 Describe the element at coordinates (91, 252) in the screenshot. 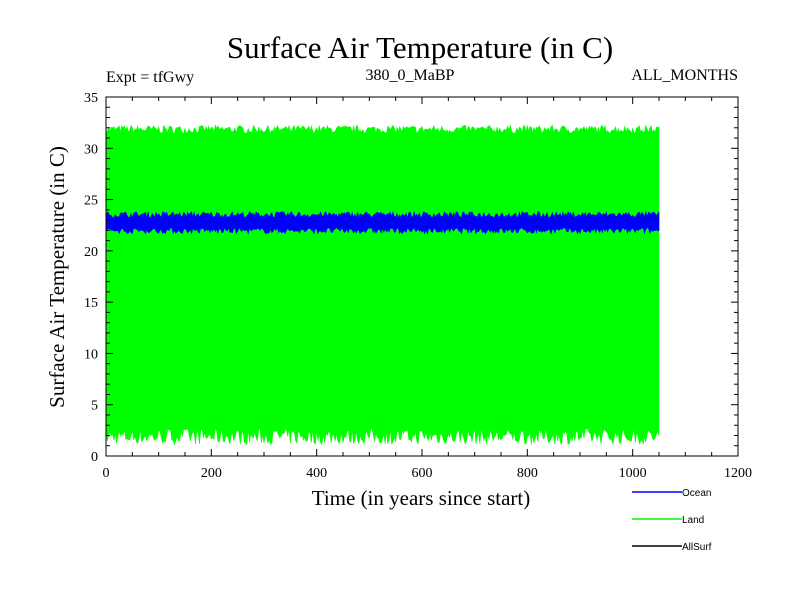

I see `y-tick-label: 20` at that location.